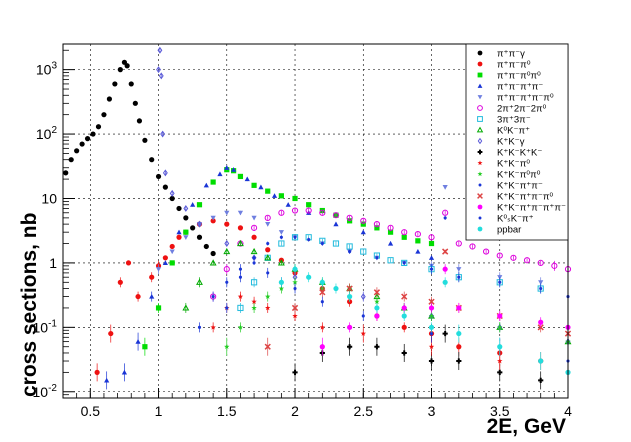  What do you see at coordinates (432, 411) in the screenshot?
I see `x-tick-label: 3` at bounding box center [432, 411].